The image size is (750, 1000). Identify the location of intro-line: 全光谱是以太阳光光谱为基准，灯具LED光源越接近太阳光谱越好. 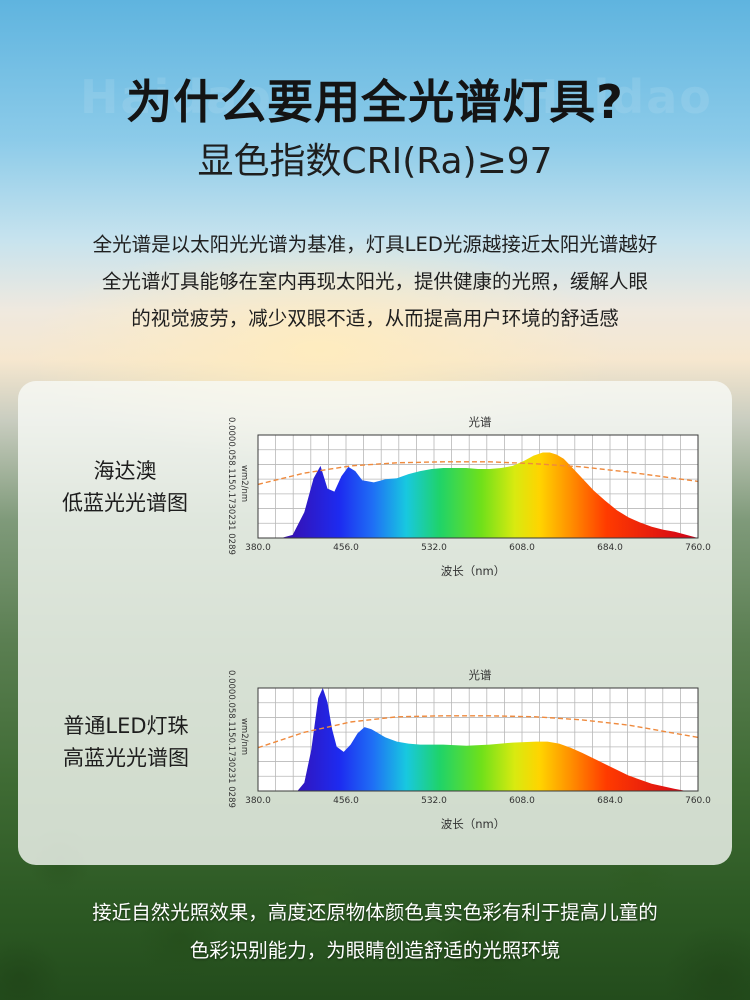
(375, 244).